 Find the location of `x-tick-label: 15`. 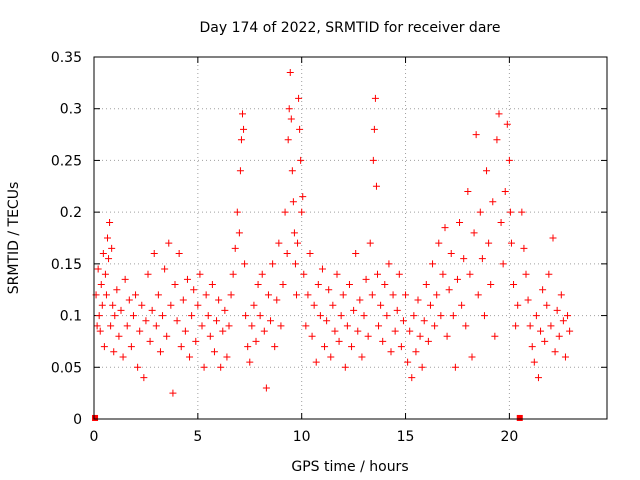

x-tick-label: 15 is located at coordinates (406, 437).